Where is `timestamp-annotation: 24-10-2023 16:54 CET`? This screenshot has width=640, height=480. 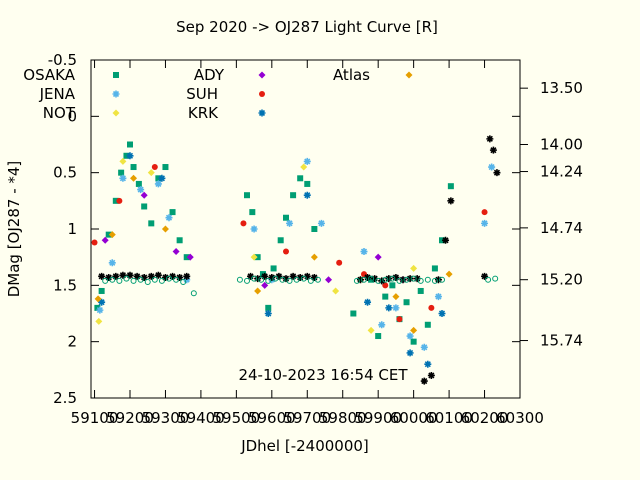 timestamp-annotation: 24-10-2023 16:54 CET is located at coordinates (323, 375).